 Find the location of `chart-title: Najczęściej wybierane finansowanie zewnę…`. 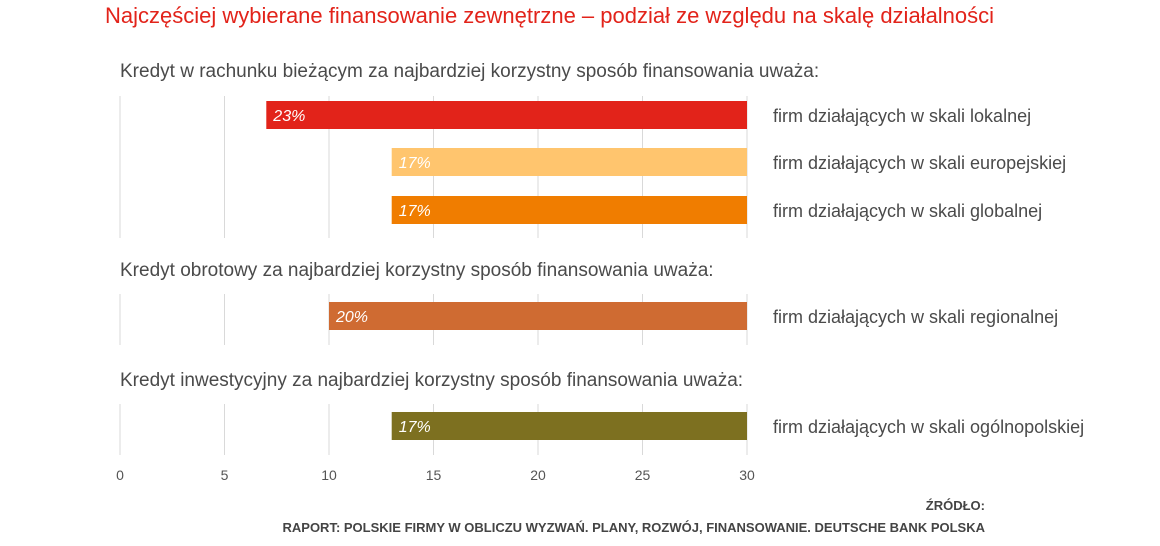

chart-title: Najczęściej wybierane finansowanie zewnę… is located at coordinates (550, 15).